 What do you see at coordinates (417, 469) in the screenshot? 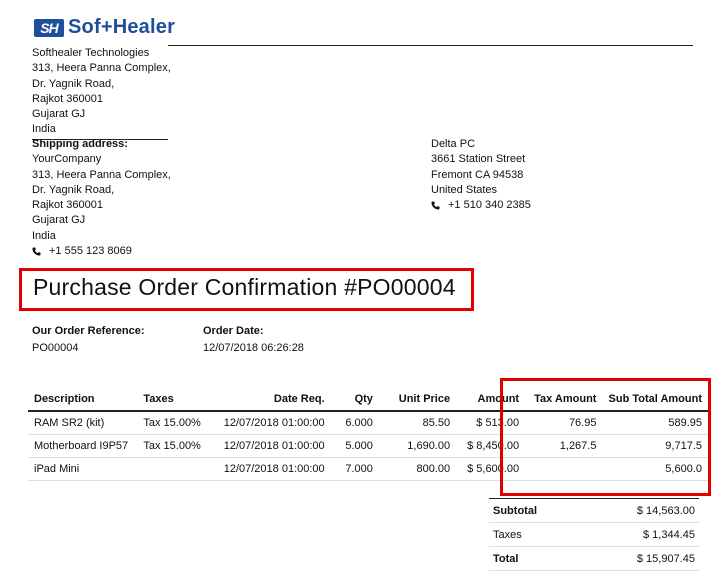
I see `cell-unit-price: 800.00` at bounding box center [417, 469].